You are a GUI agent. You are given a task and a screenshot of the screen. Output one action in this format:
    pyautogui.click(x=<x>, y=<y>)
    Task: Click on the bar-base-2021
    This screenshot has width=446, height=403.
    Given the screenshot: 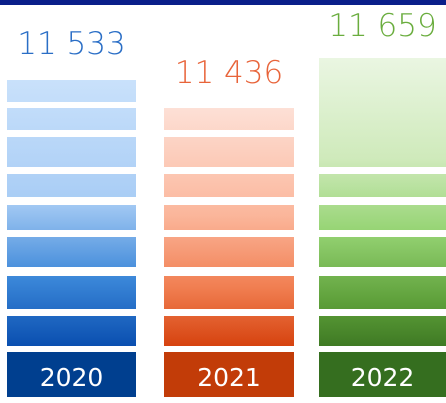 What is the action you would take?
    pyautogui.click(x=229, y=374)
    